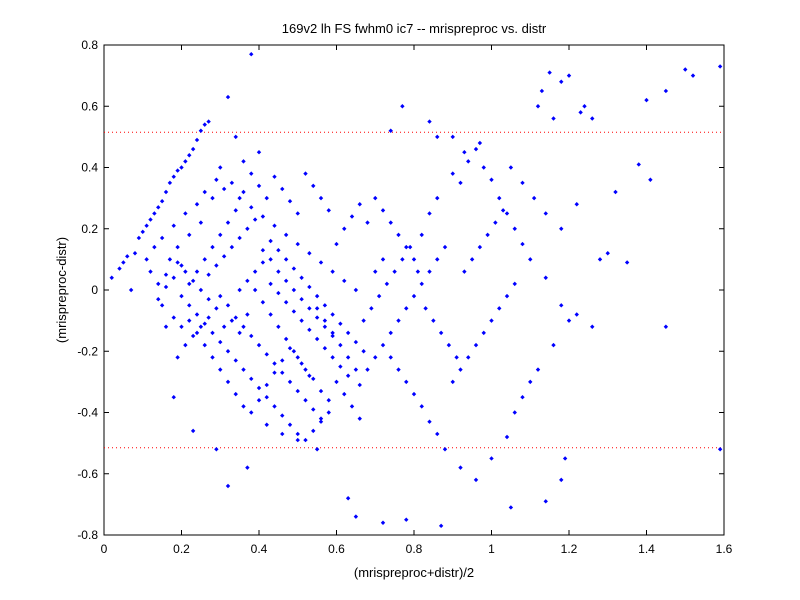 The height and width of the screenshot is (600, 800). I want to click on y-tick-label: -0.4, so click(87, 413).